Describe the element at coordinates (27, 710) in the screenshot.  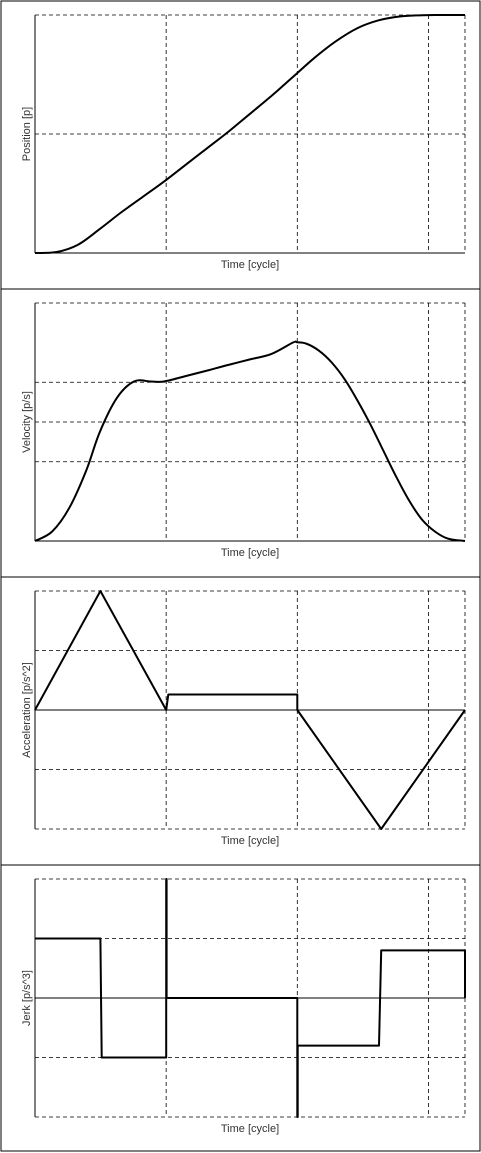
I see `y-axis-label: Acceleration [p/s^2]` at that location.